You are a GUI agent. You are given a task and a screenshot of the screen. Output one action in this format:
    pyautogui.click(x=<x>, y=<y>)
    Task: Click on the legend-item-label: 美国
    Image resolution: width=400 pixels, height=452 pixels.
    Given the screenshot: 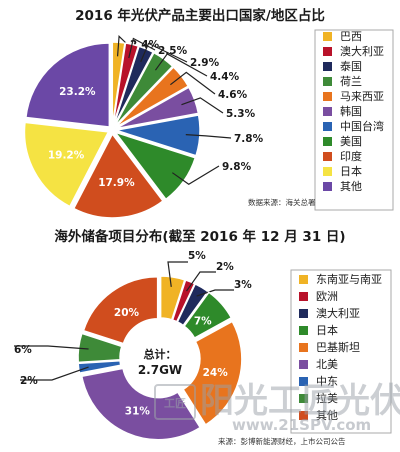 What is the action you would take?
    pyautogui.click(x=351, y=141)
    